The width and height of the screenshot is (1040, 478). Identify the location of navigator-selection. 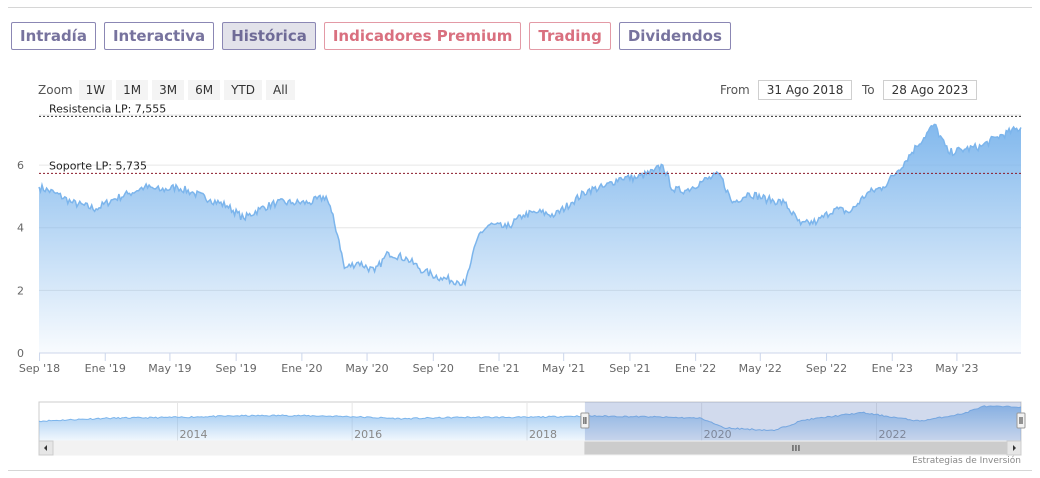
(802, 421).